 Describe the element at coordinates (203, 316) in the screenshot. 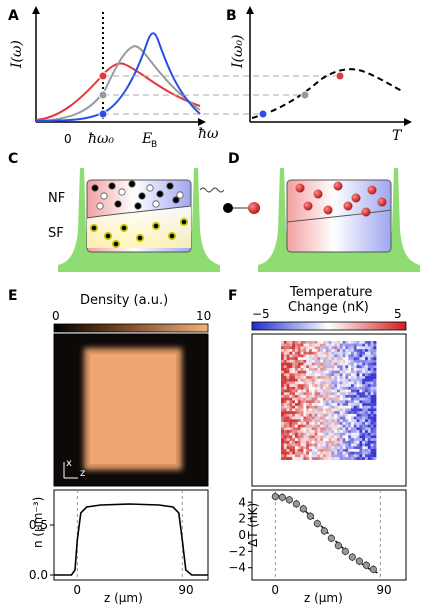

I see `density-cbar-max: 10` at that location.